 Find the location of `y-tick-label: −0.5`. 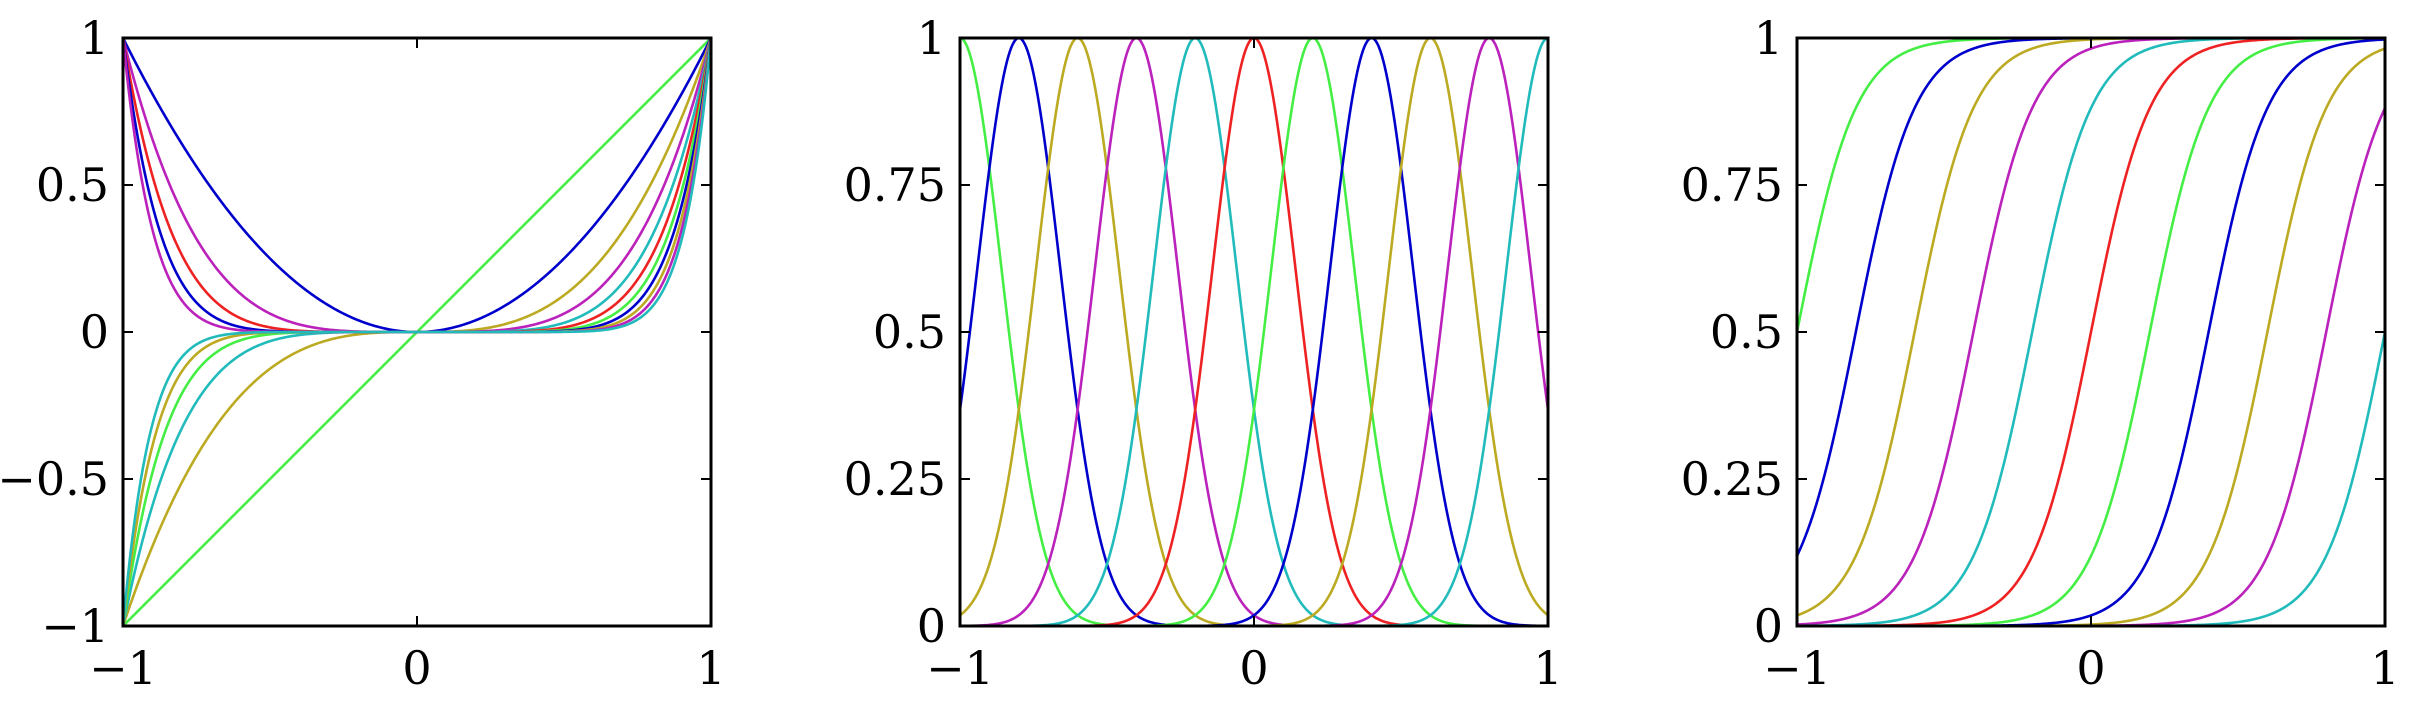

y-tick-label: −0.5 is located at coordinates (54, 479).